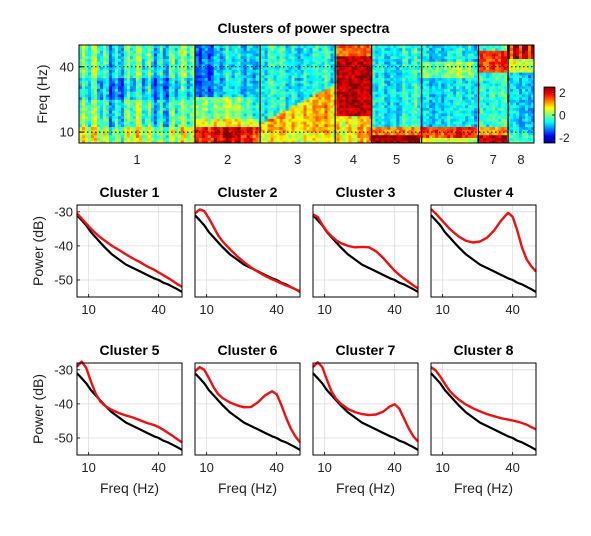 This screenshot has width=591, height=536. What do you see at coordinates (484, 350) in the screenshot?
I see `panel-title: Cluster 8` at bounding box center [484, 350].